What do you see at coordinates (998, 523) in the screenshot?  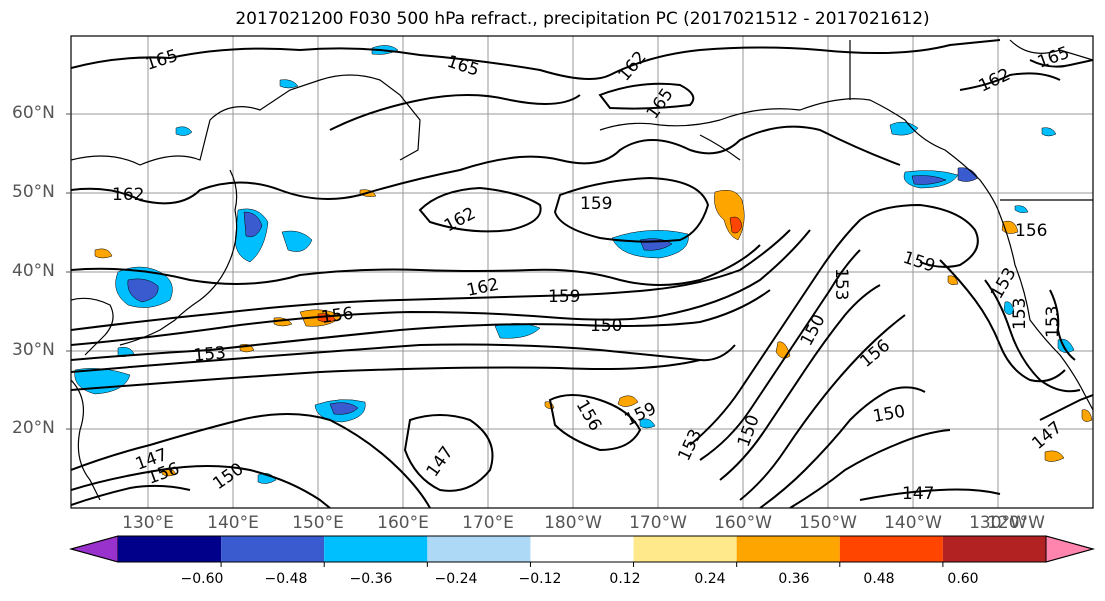 I see `lon-label: 130°W` at bounding box center [998, 523].